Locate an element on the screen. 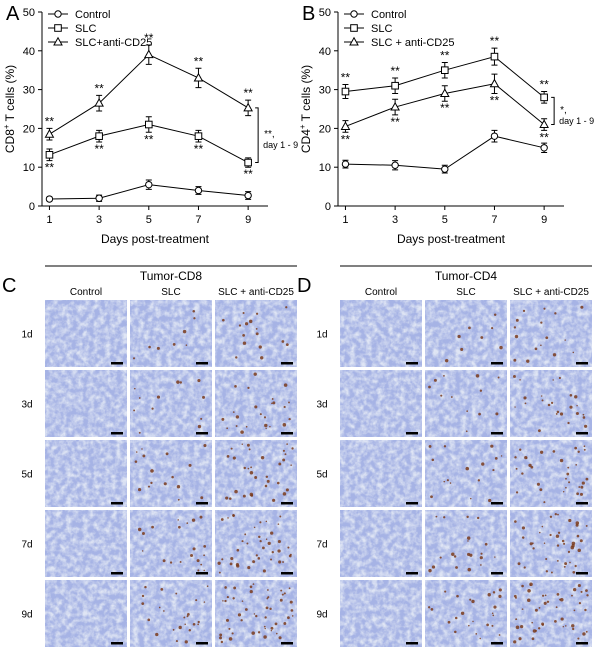  legend-label: SLC+anti-CD25 is located at coordinates (113, 43).